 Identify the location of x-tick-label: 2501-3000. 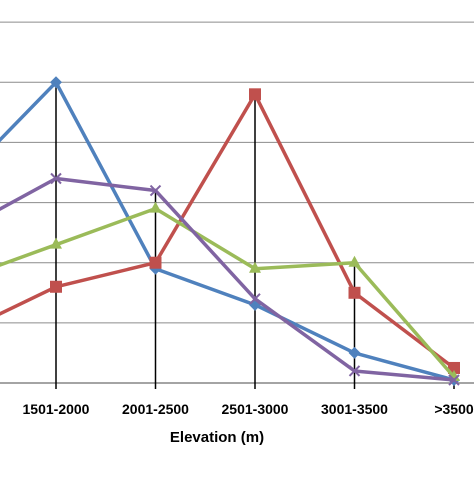
(255, 409).